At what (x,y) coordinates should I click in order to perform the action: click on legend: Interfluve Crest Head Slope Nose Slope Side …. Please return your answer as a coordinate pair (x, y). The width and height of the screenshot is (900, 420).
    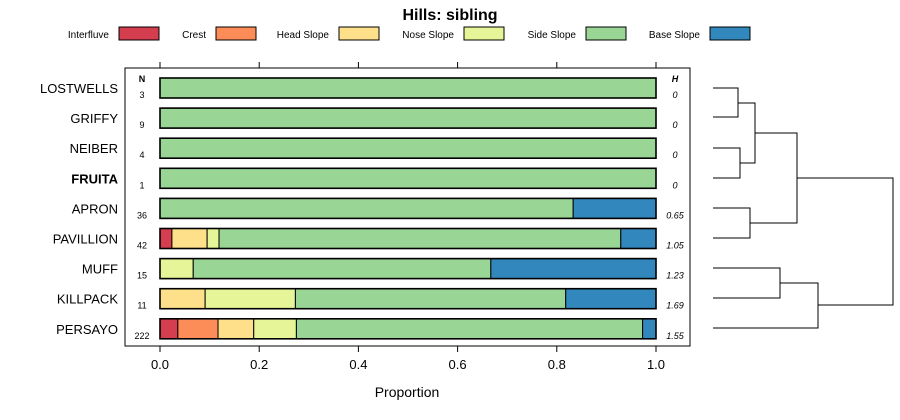
    Looking at the image, I should click on (409, 33).